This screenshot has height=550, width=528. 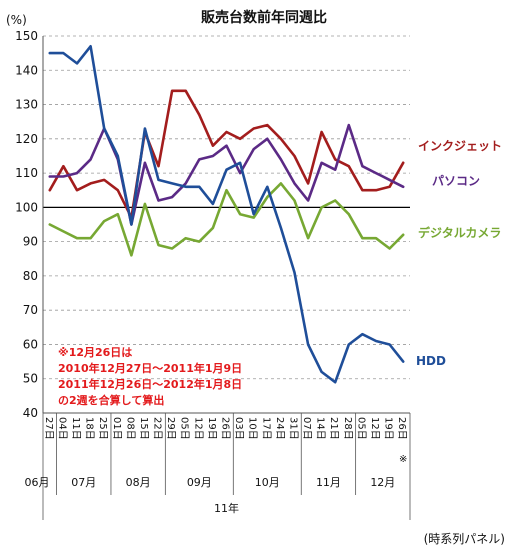 What do you see at coordinates (26, 224) in the screenshot?
I see `y-tick-labels: 40 50 60 70 80 90 100 110 120 130 140 150` at bounding box center [26, 224].